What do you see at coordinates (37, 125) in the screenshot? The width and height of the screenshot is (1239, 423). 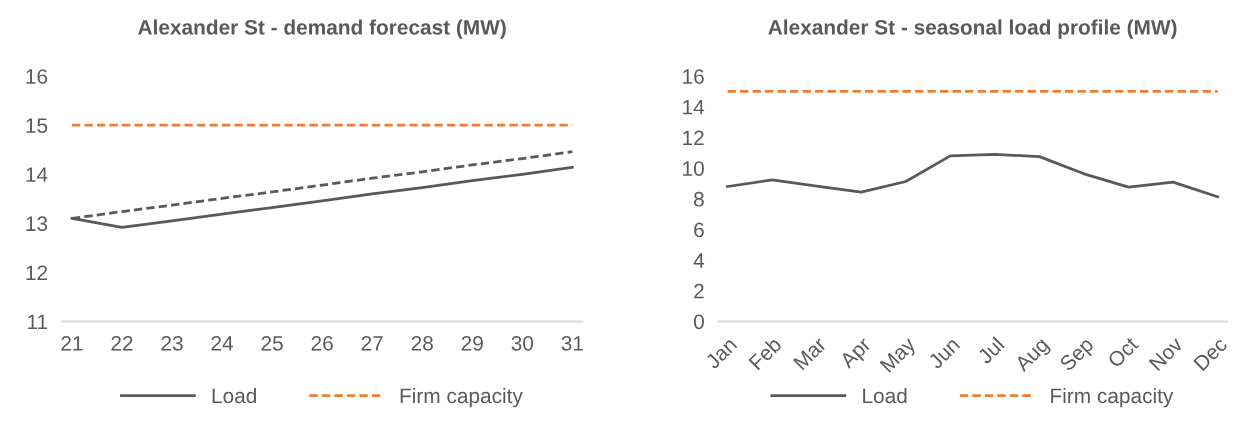 I see `y-tick-label: 15` at bounding box center [37, 125].